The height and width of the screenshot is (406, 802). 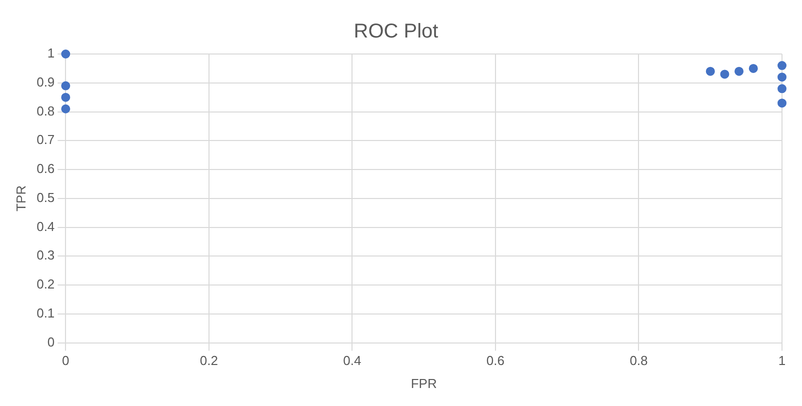 I want to click on y-tick-label: 0, so click(x=51, y=342).